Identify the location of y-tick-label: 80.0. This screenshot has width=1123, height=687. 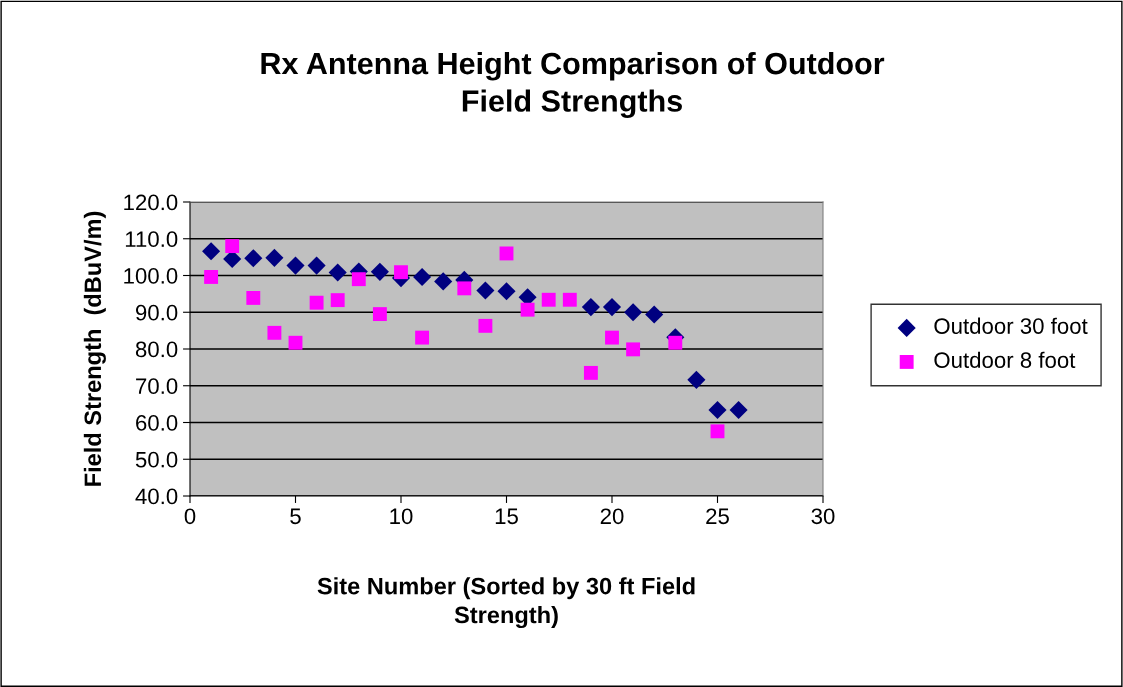
(156, 349).